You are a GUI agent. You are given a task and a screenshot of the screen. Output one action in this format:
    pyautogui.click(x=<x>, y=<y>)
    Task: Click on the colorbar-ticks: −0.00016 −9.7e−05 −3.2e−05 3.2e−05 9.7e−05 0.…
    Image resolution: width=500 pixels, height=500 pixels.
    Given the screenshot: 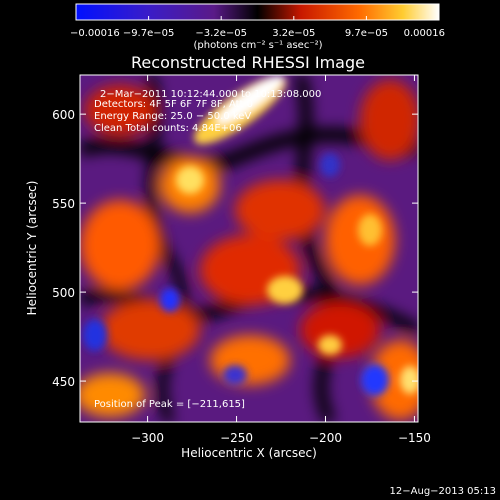 What is the action you would take?
    pyautogui.click(x=257, y=27)
    